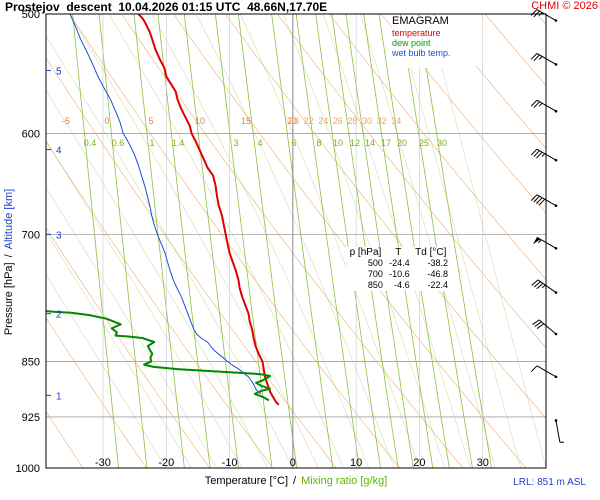  I want to click on table-header: p [hPa] T Td [°C], so click(398, 252).